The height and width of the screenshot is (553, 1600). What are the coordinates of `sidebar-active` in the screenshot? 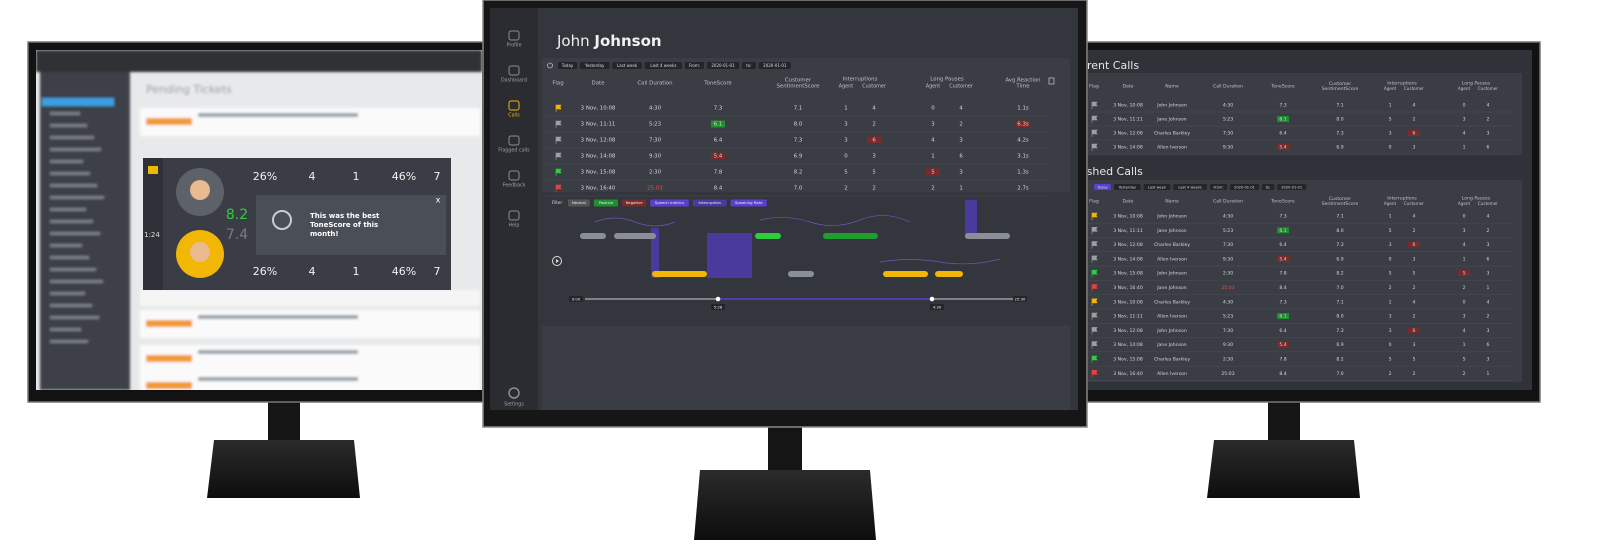 It's located at (78, 102).